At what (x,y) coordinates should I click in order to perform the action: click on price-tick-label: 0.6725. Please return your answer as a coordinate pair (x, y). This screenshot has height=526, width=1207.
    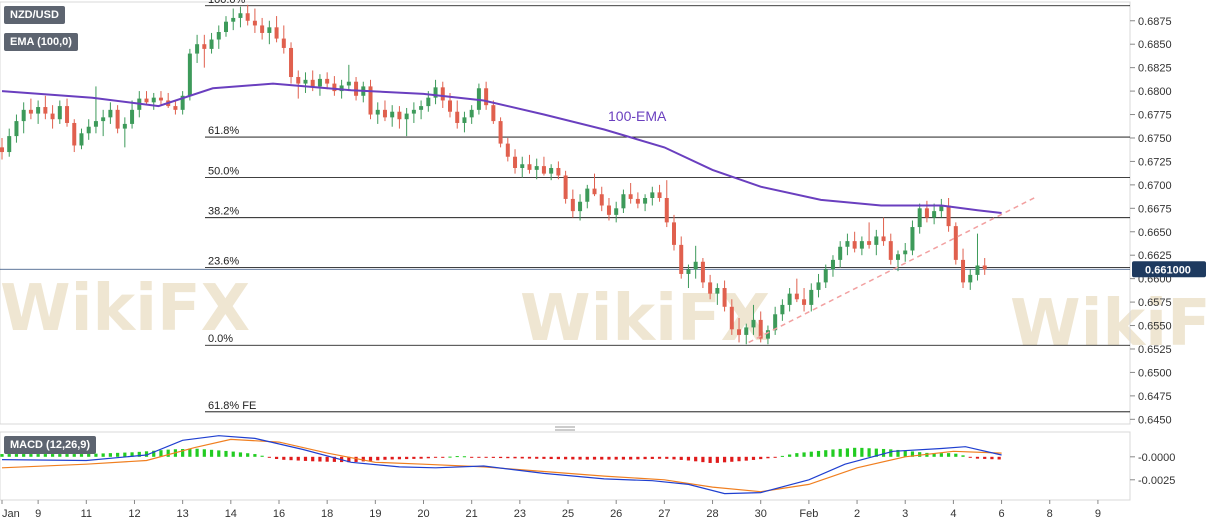
    Looking at the image, I should click on (1155, 162).